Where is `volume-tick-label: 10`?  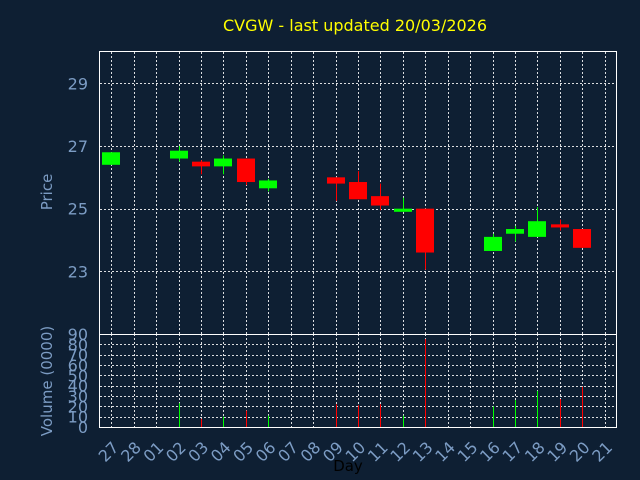
volume-tick-label: 10 is located at coordinates (78, 417).